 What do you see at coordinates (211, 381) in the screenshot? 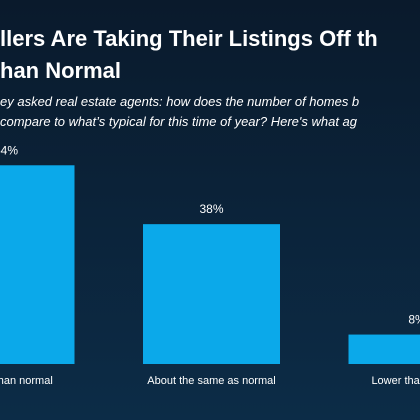
I see `x-tick-label: About the same as normal` at bounding box center [211, 381].